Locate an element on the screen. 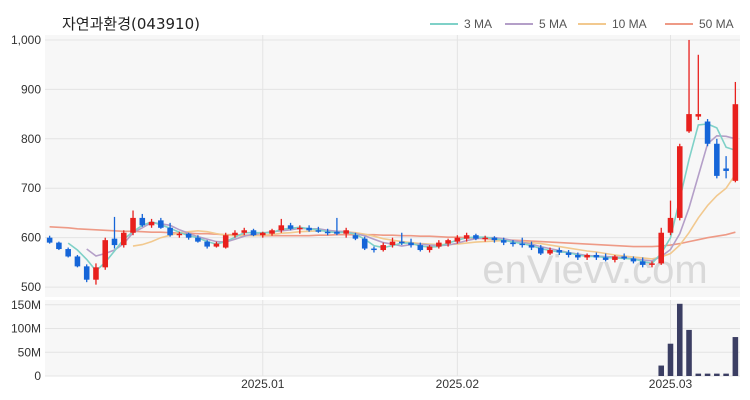 This screenshot has width=750, height=400. price-tick-label: 600 is located at coordinates (31, 238).